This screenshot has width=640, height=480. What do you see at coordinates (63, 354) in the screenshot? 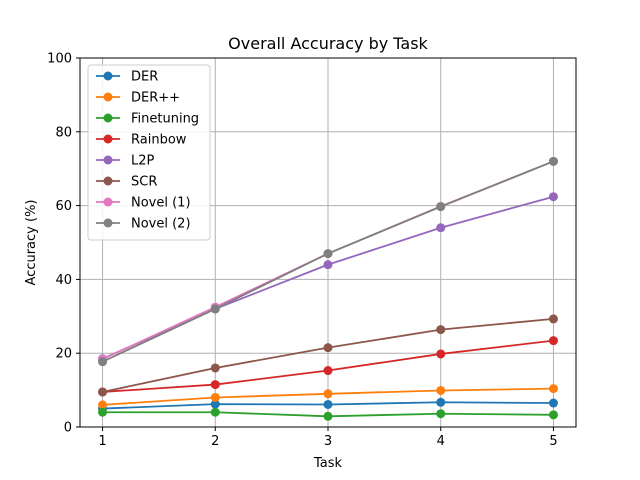
I see `y-tick-label: 20` at bounding box center [63, 354].